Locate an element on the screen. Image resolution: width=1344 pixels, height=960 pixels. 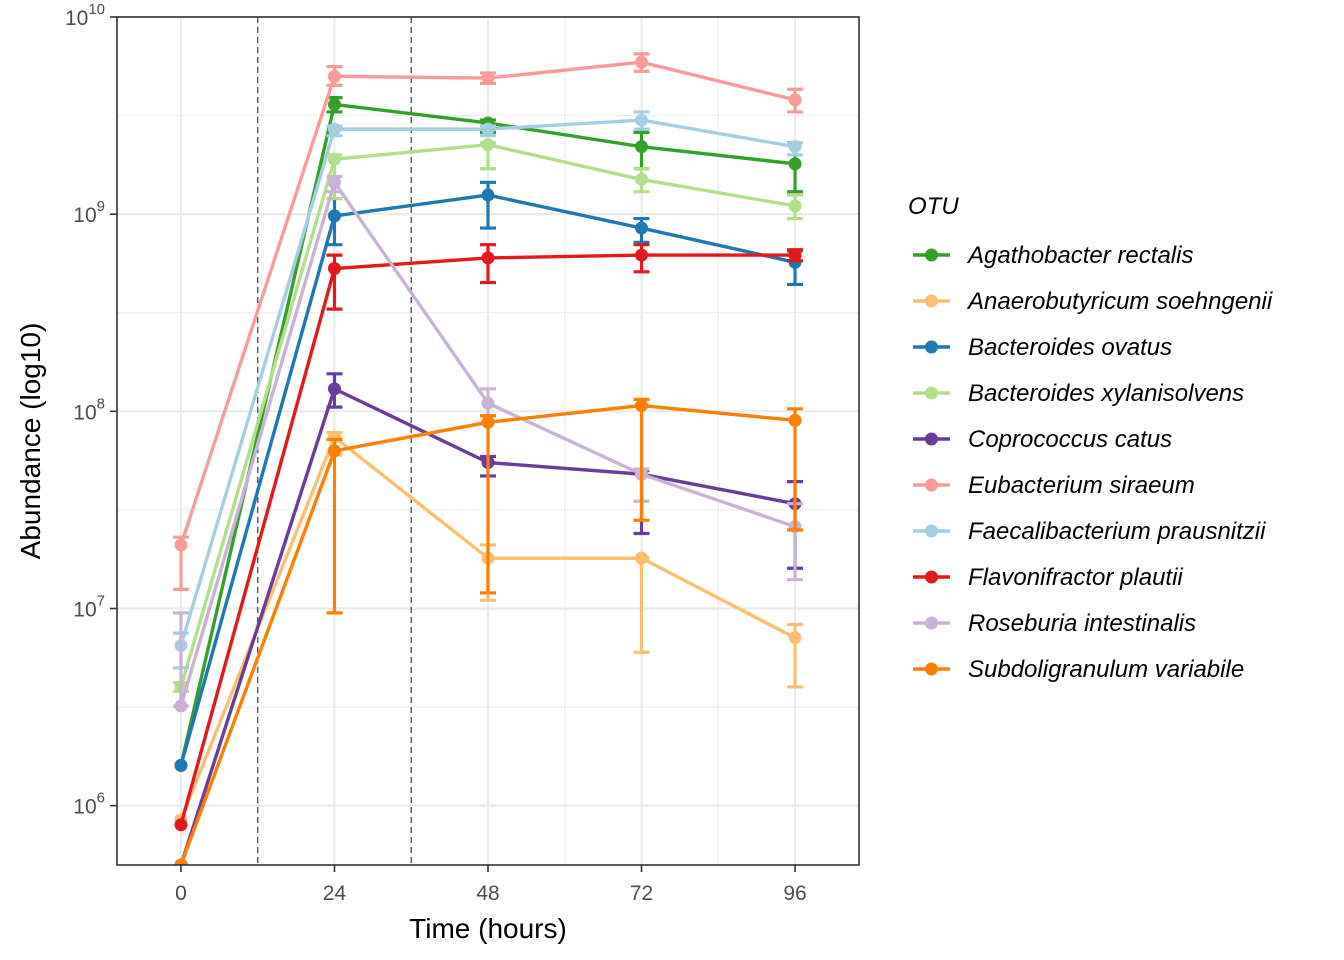
legend-item: Bacteroides xylanisolvens is located at coordinates (1078, 393).